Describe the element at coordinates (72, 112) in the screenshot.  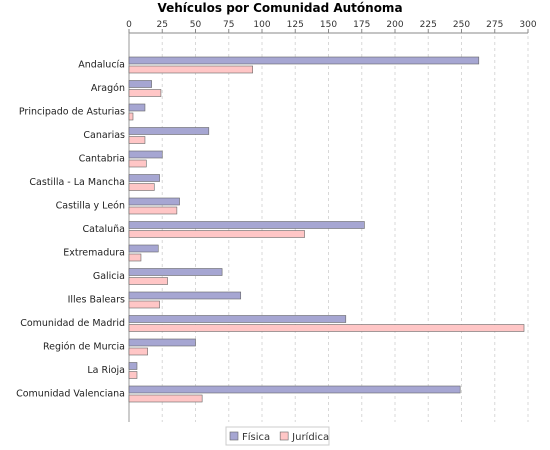
I see `category-label-principado-de-asturias: Principado de Asturias` at that location.